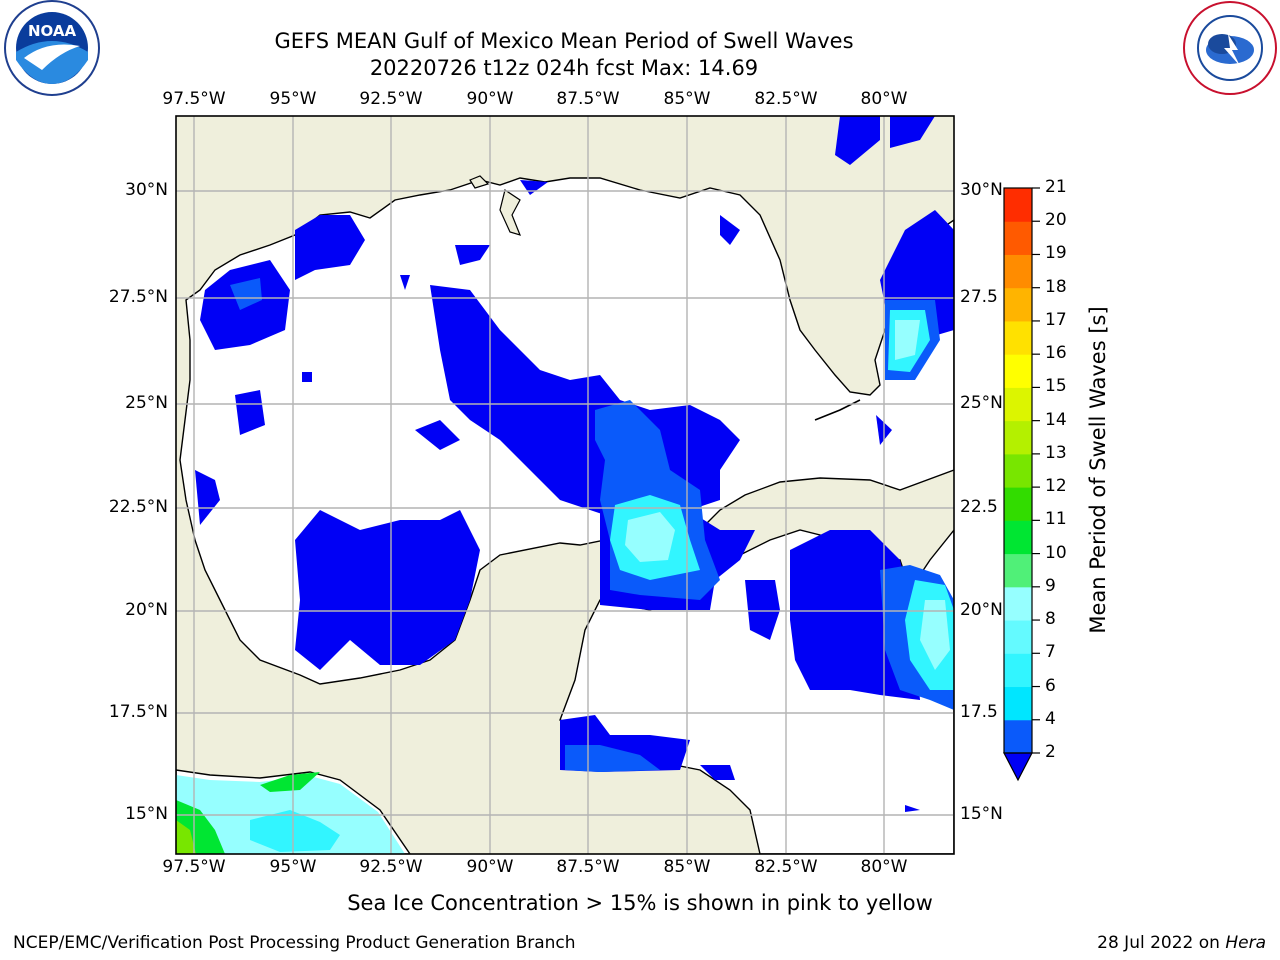 Image resolution: width=1280 pixels, height=960 pixels. Describe the element at coordinates (1056, 286) in the screenshot. I see `colorbar-tick-label: 18` at that location.